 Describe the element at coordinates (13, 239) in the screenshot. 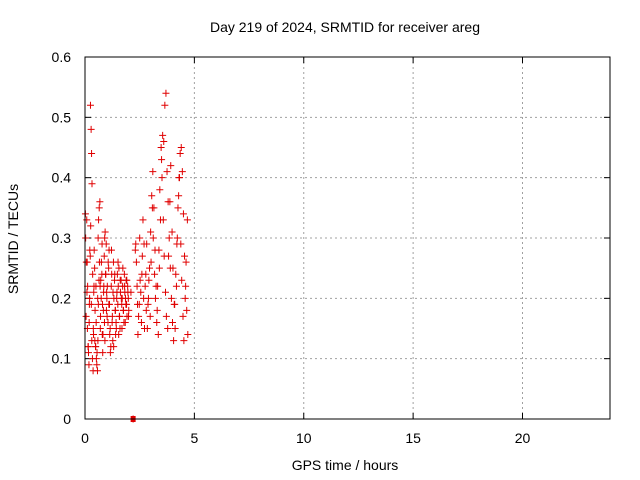

I see `y-axis-title: SRMTID / TECUs` at that location.